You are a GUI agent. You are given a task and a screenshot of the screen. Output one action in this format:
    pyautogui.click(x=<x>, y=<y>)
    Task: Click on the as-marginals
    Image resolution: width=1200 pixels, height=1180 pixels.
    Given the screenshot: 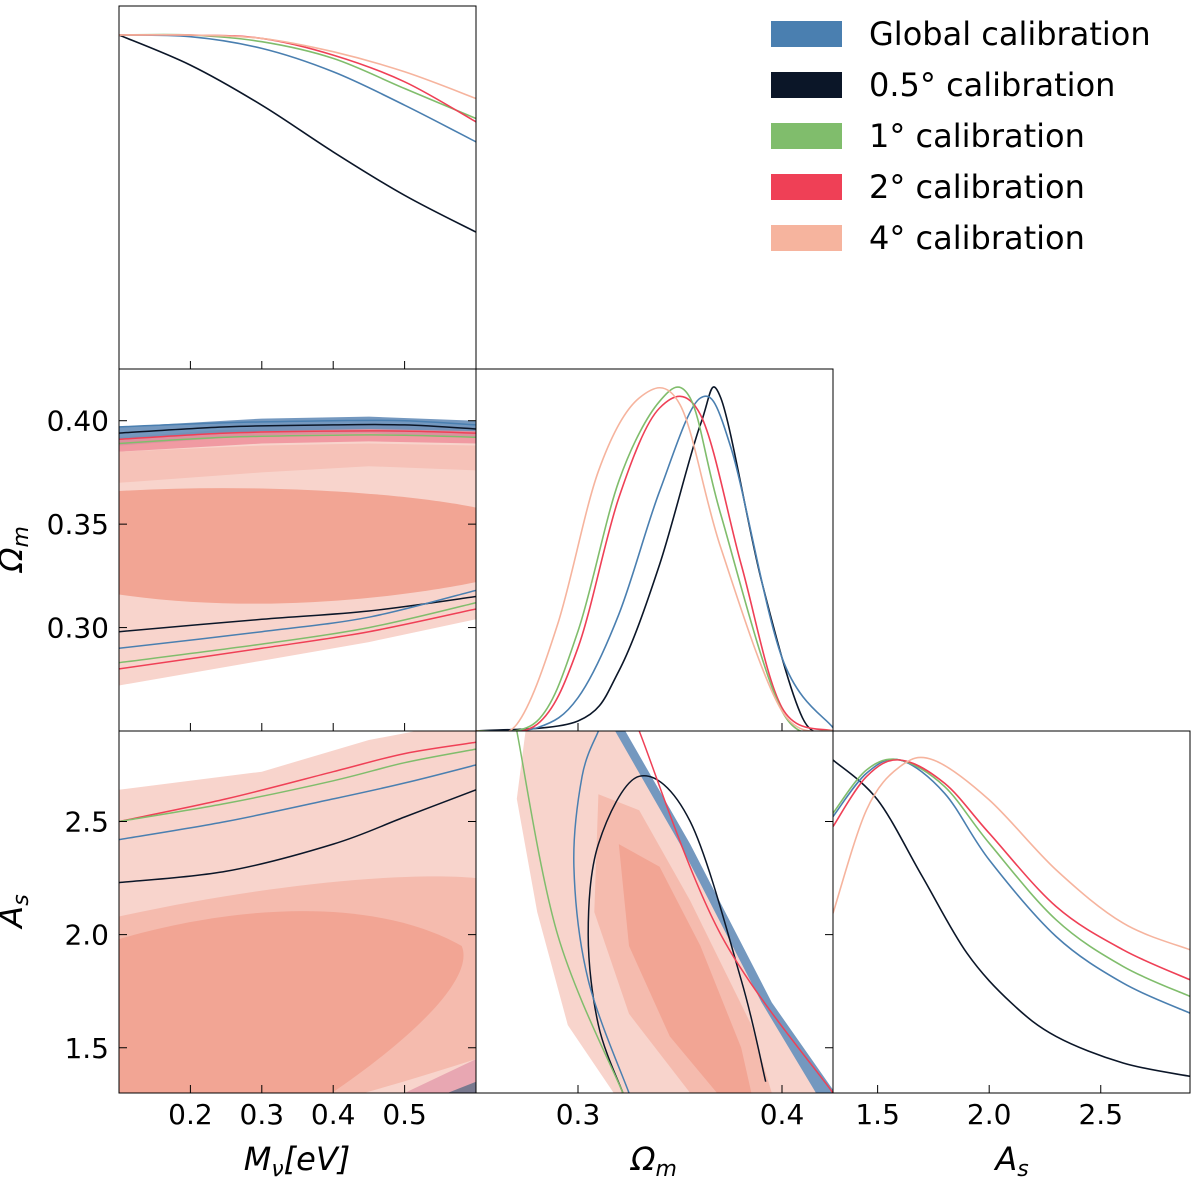 What is the action you would take?
    pyautogui.click(x=1011, y=917)
    